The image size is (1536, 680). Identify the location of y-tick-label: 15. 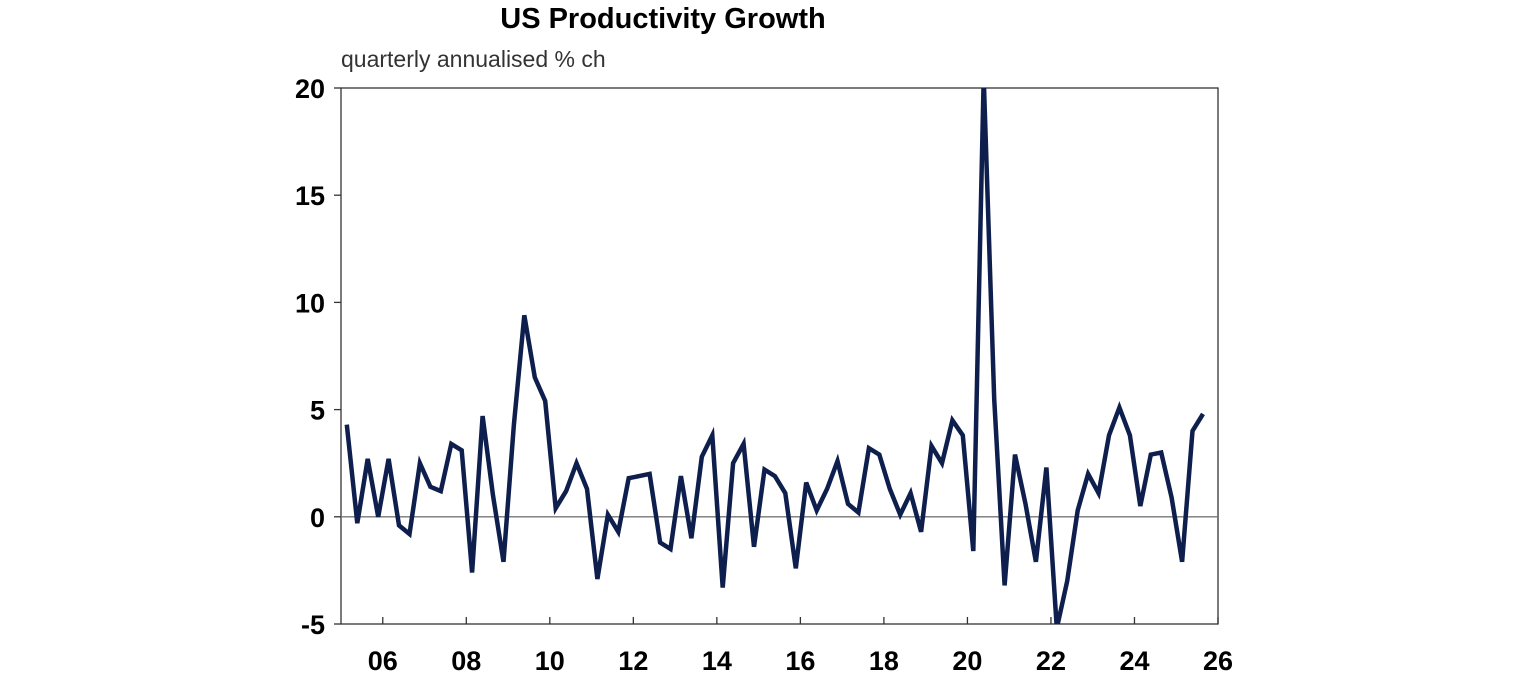
(310, 196).